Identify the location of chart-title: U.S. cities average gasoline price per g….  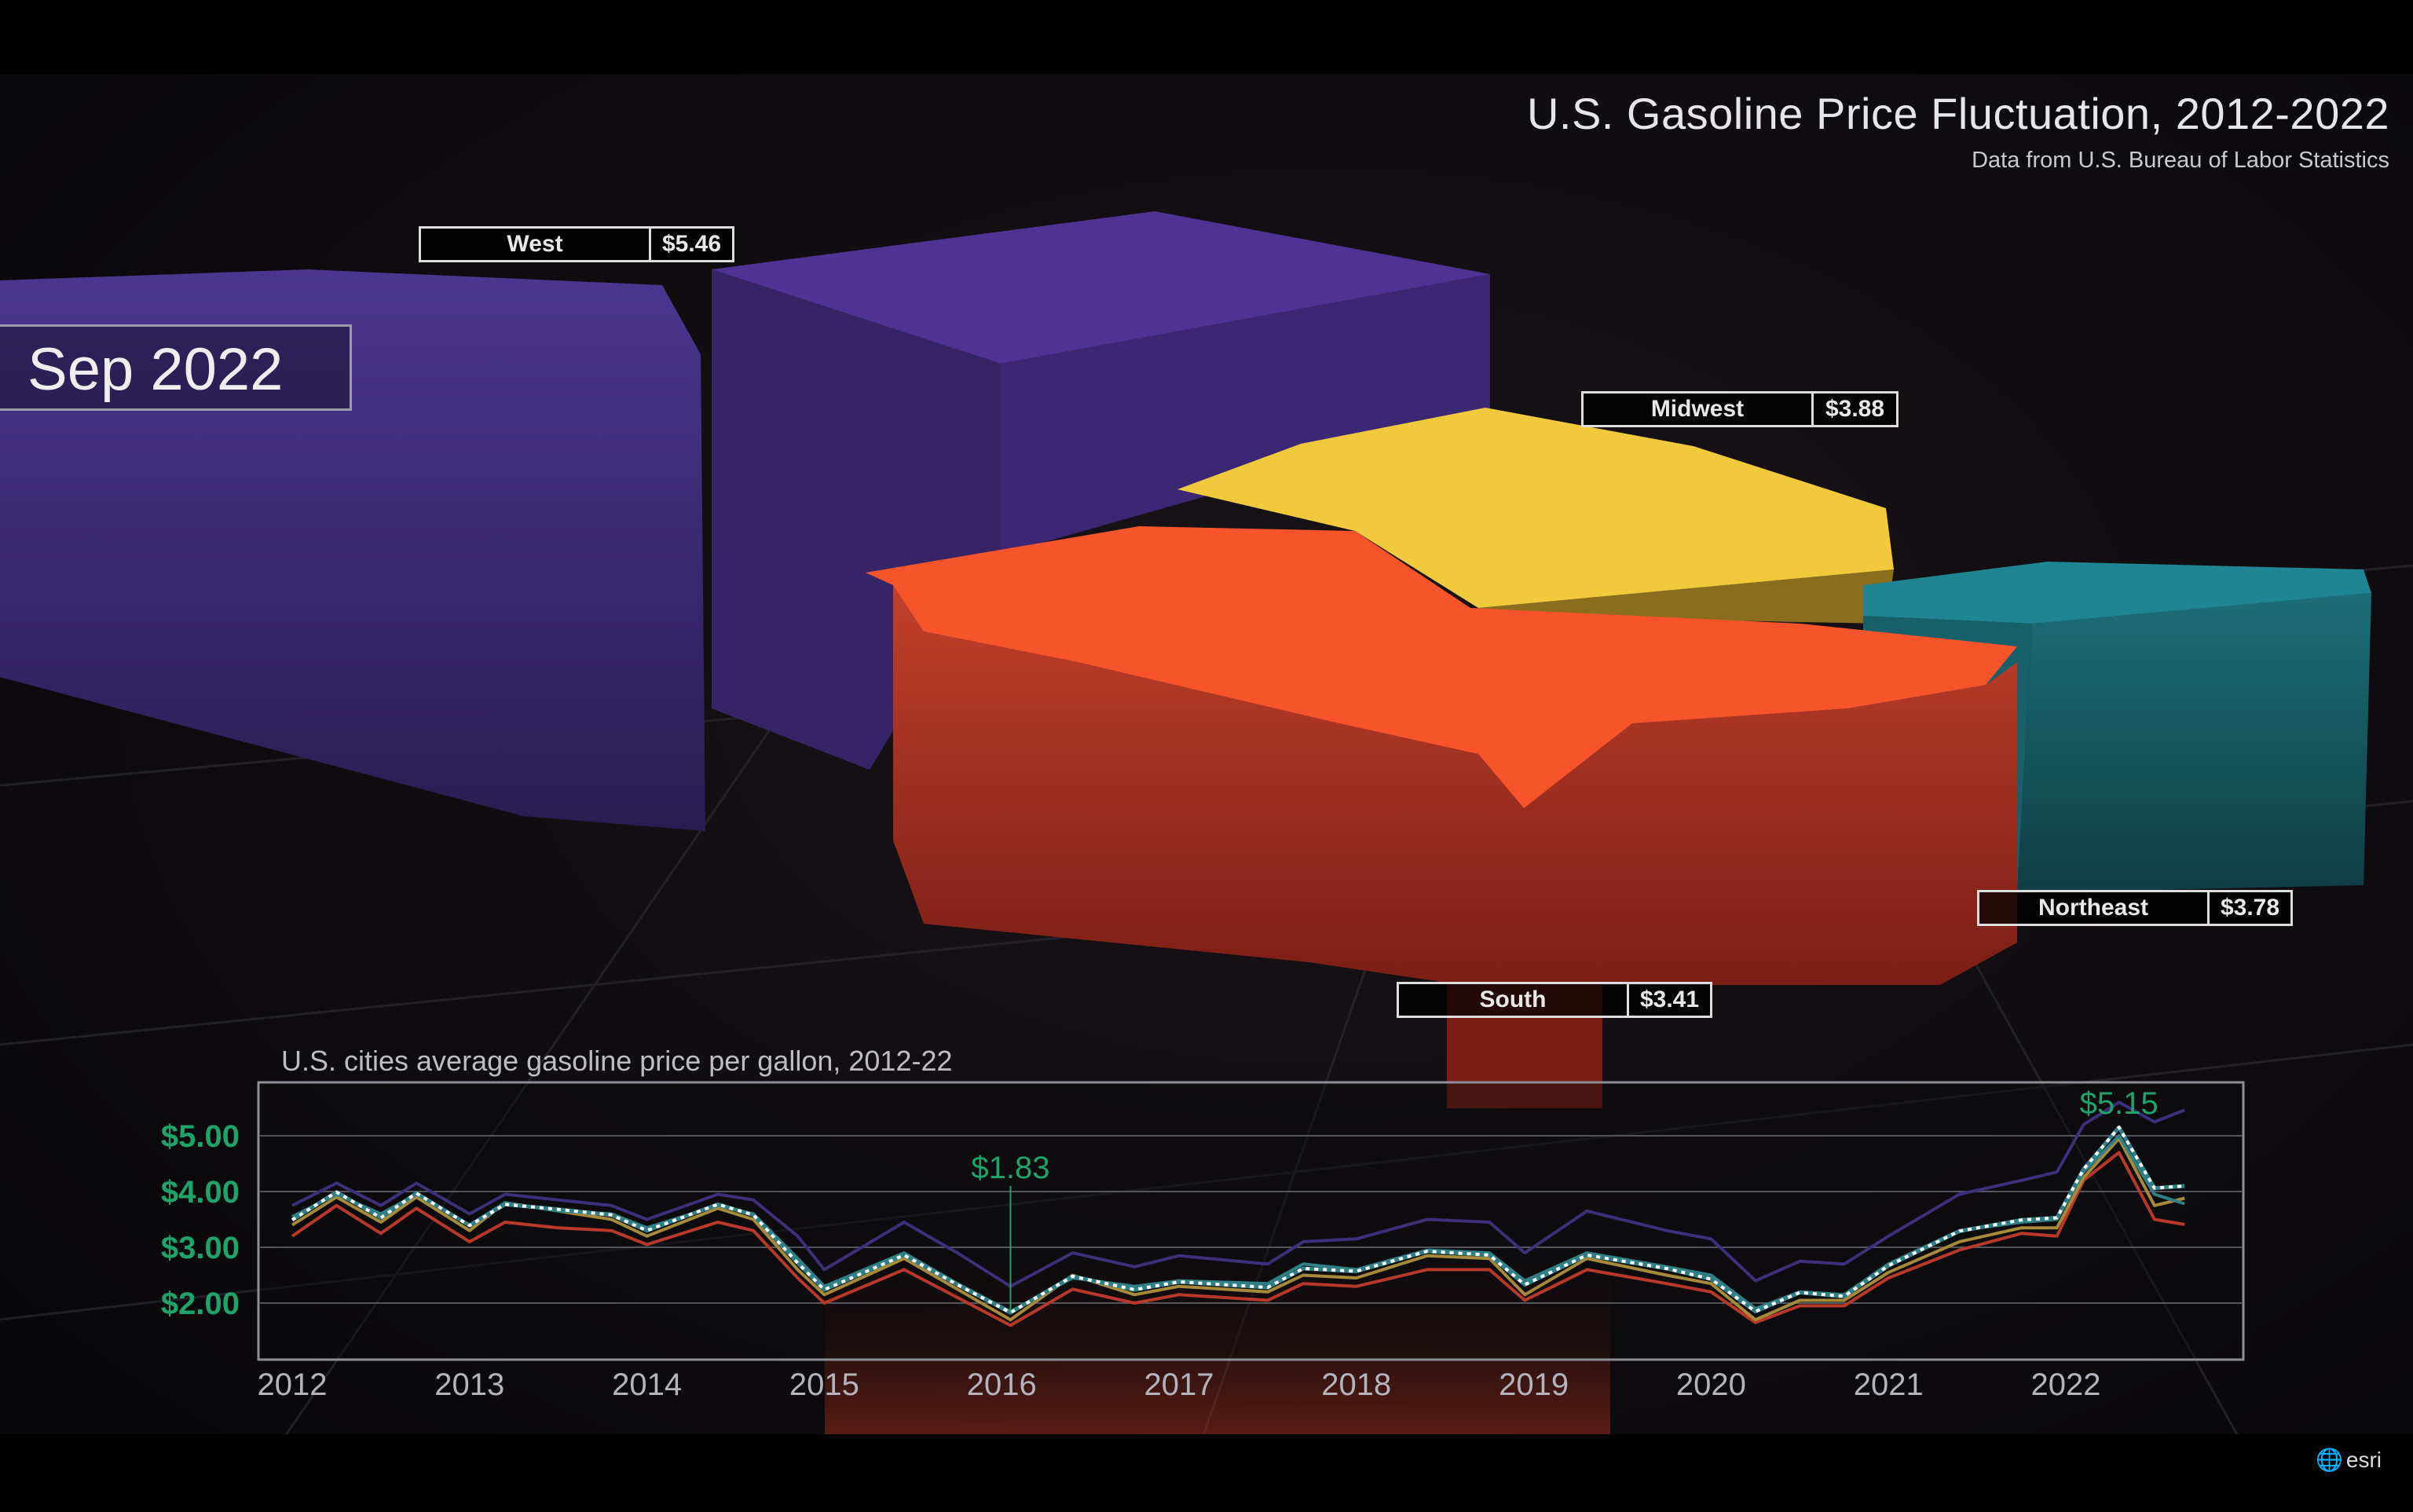
(617, 1061).